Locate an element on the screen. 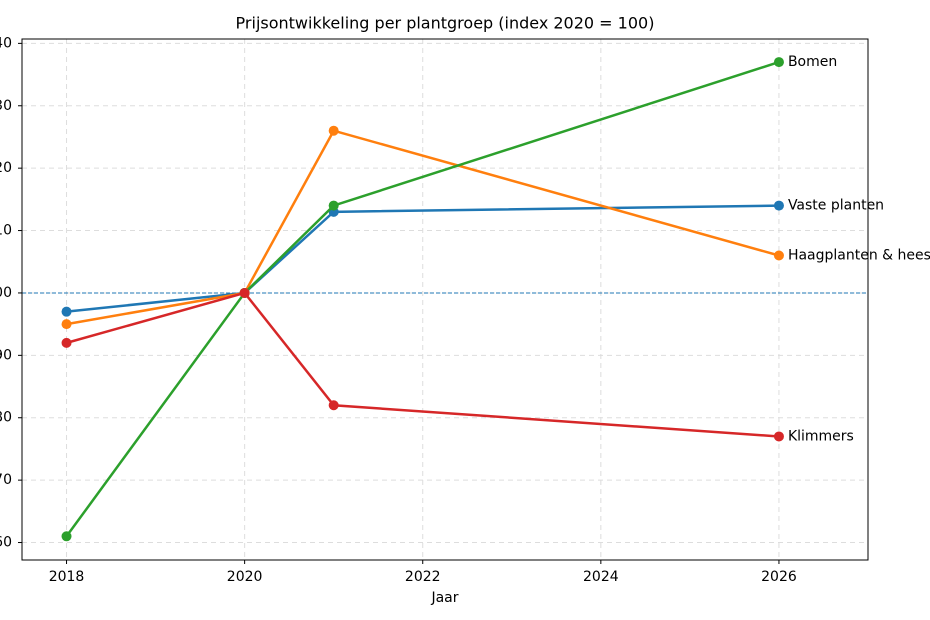 The image size is (930, 620). x-tick-label: 2018 is located at coordinates (67, 577).